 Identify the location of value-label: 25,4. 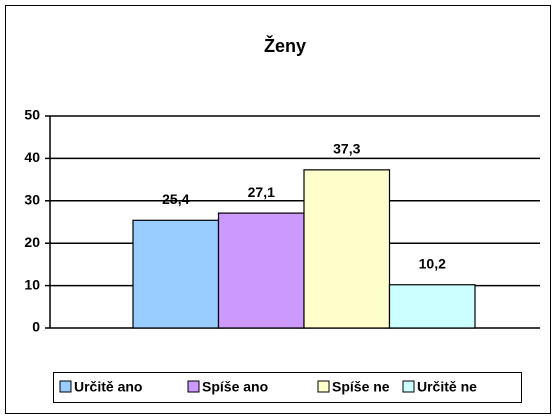
(175, 199).